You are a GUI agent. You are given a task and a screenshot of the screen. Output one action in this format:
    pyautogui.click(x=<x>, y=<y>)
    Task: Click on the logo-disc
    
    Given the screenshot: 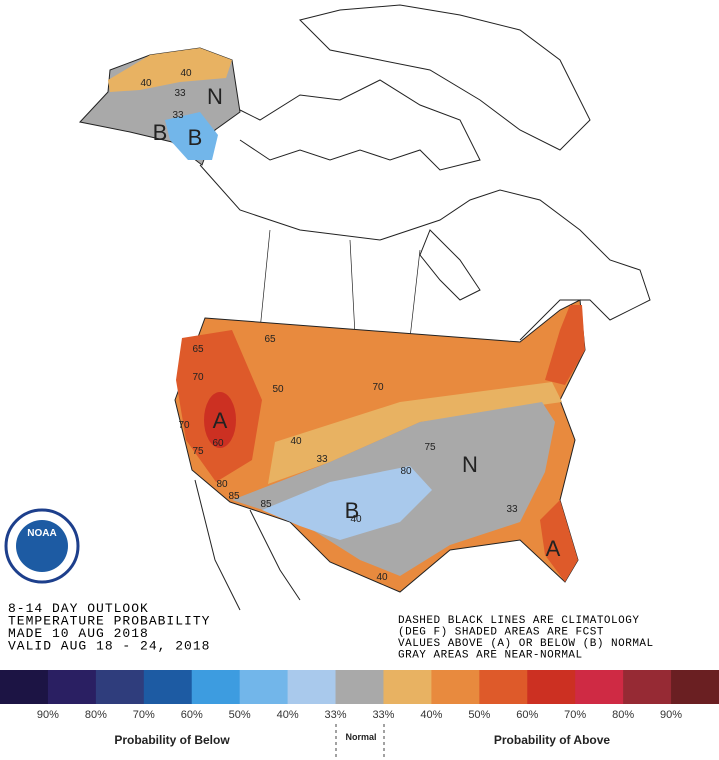 What is the action you would take?
    pyautogui.click(x=42, y=546)
    